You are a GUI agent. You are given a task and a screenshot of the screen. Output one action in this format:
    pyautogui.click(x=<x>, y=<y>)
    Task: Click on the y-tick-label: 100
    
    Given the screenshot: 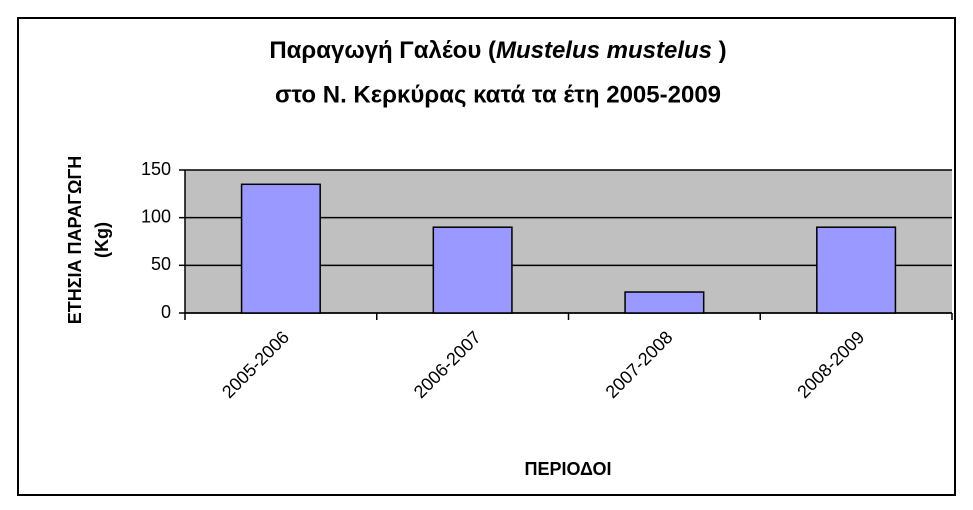 What is the action you would take?
    pyautogui.click(x=156, y=216)
    